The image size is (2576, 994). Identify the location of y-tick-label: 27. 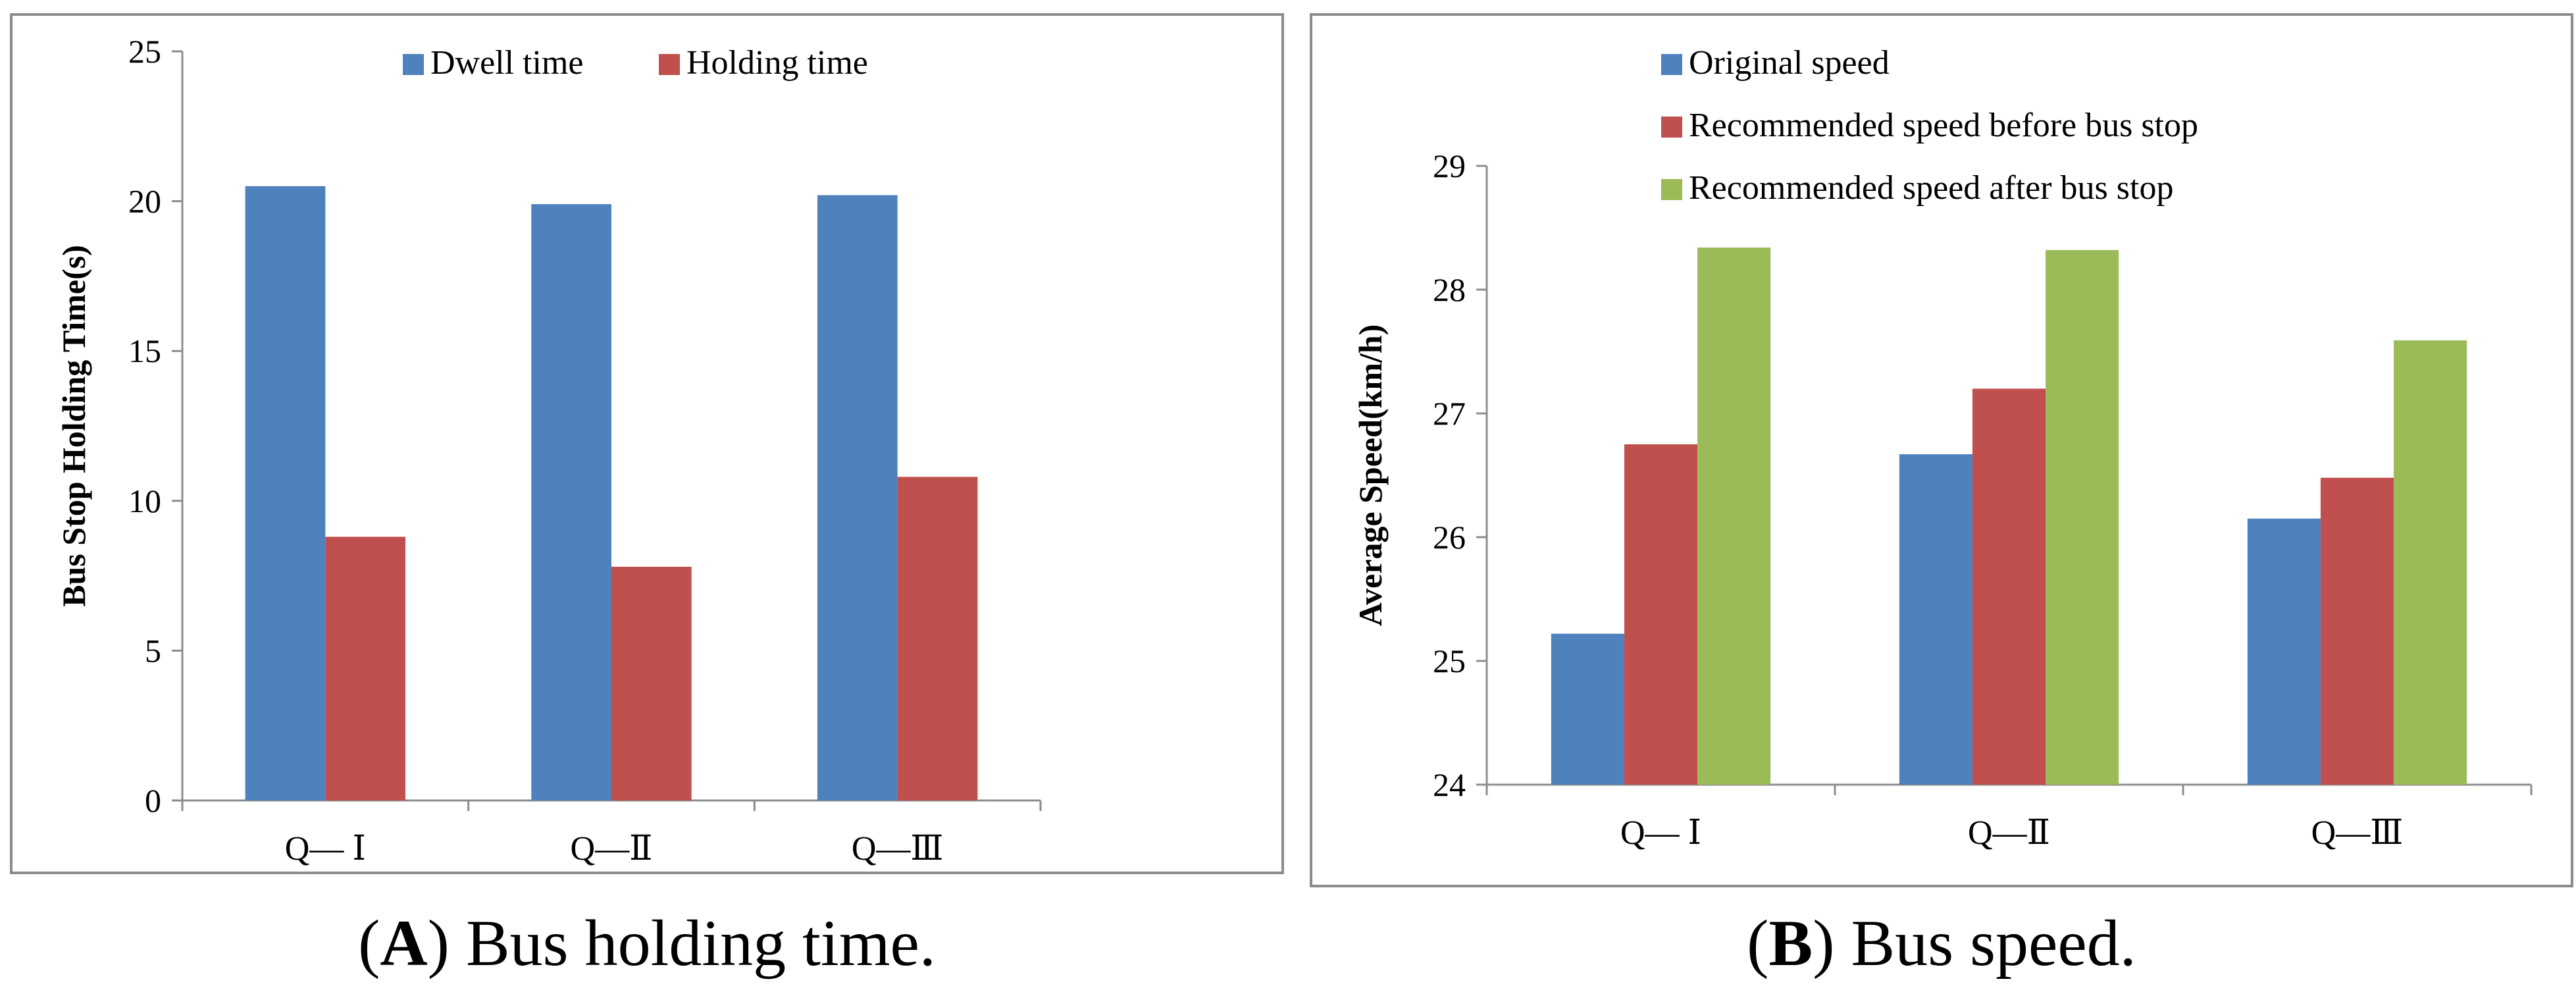
(1449, 414).